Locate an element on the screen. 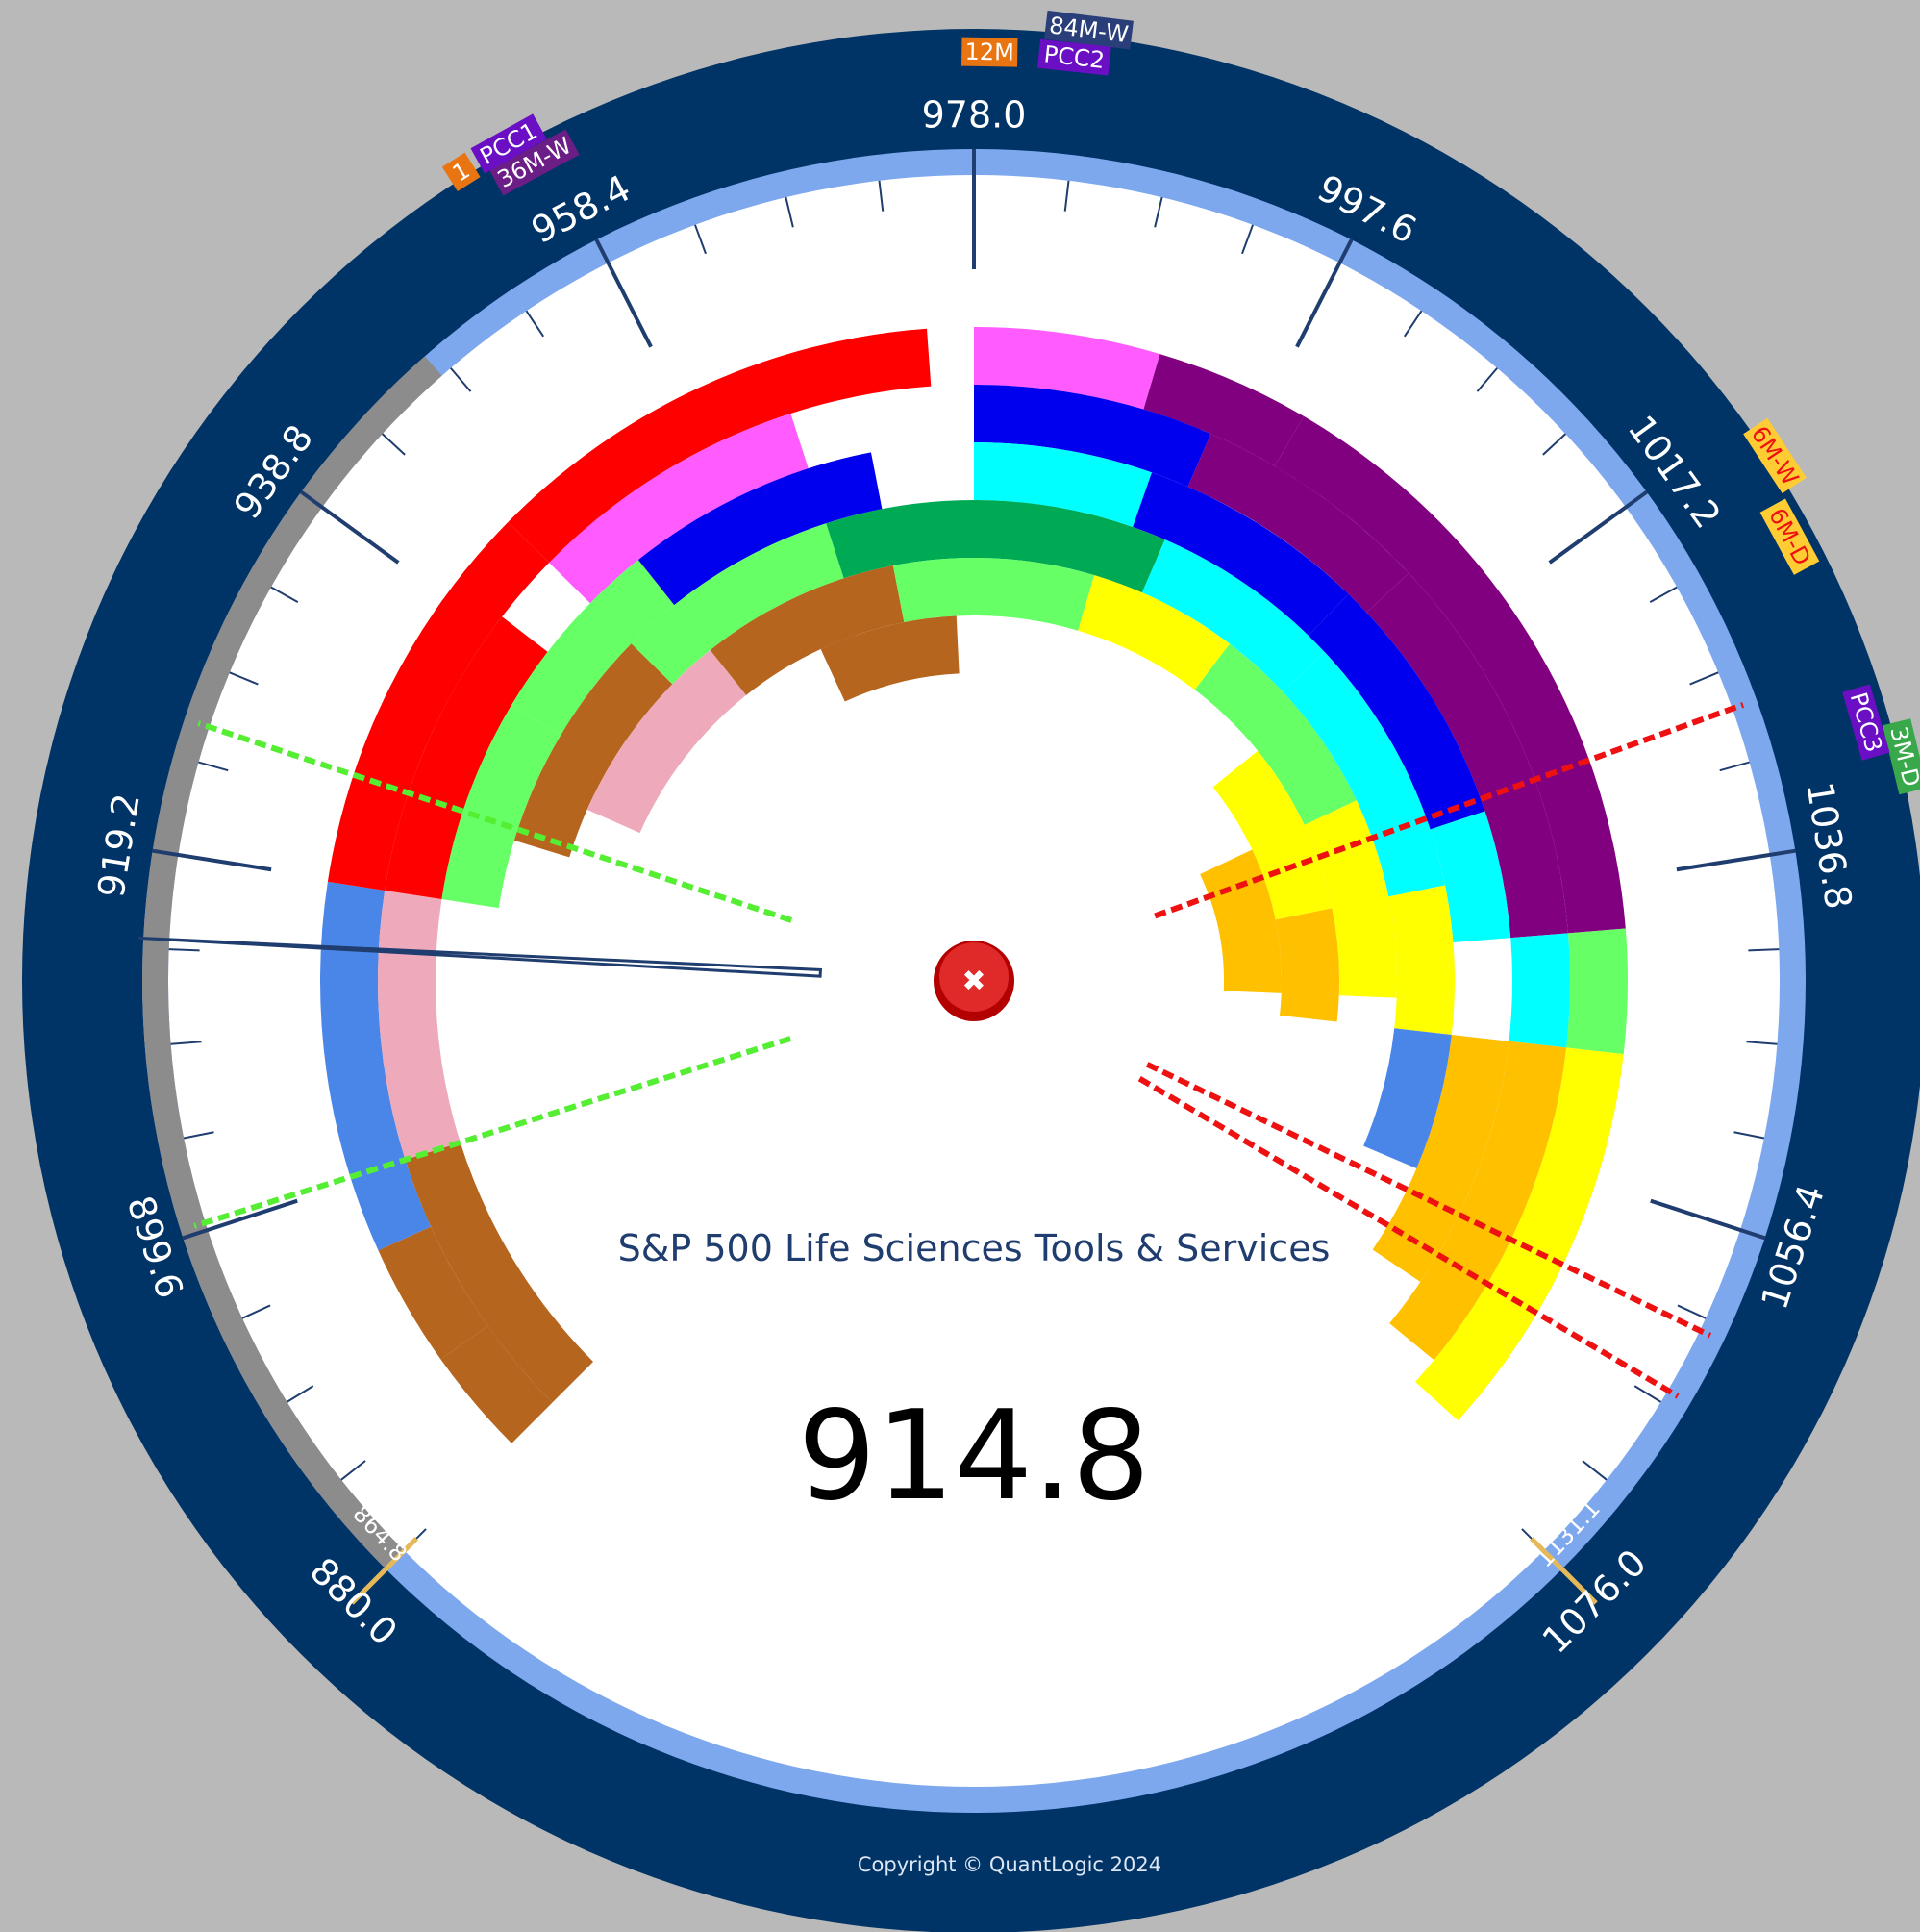 The width and height of the screenshot is (1920, 1932). axis-tick-label: 978.0 is located at coordinates (974, 115).